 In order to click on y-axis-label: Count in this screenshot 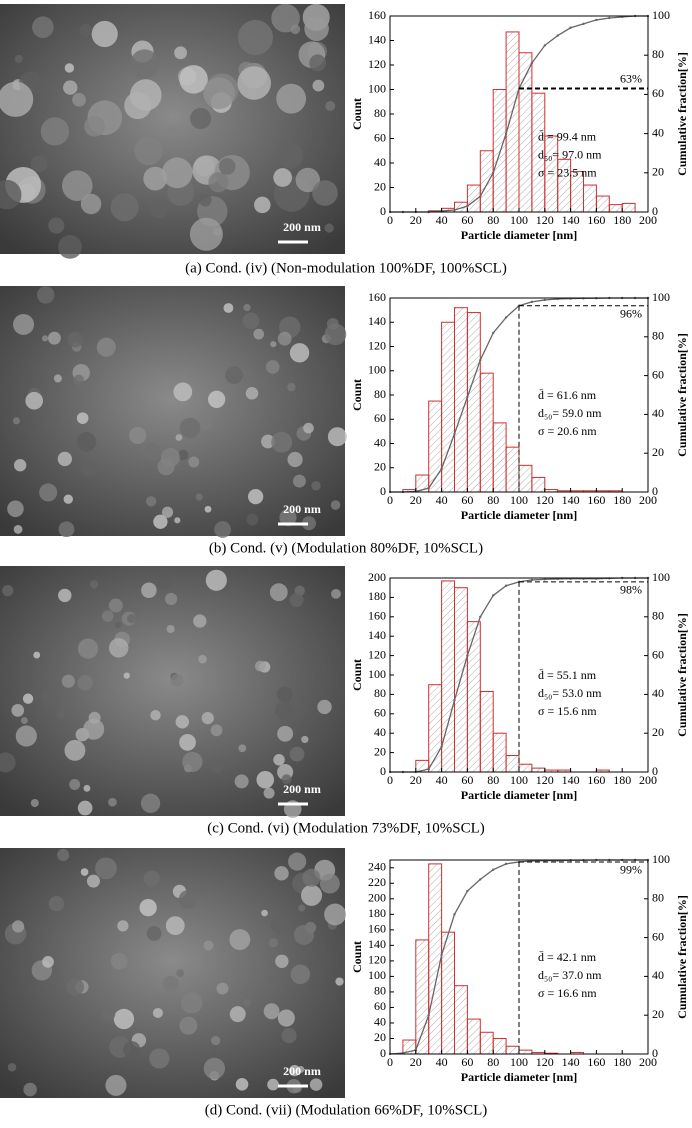, I will do `click(357, 395)`.